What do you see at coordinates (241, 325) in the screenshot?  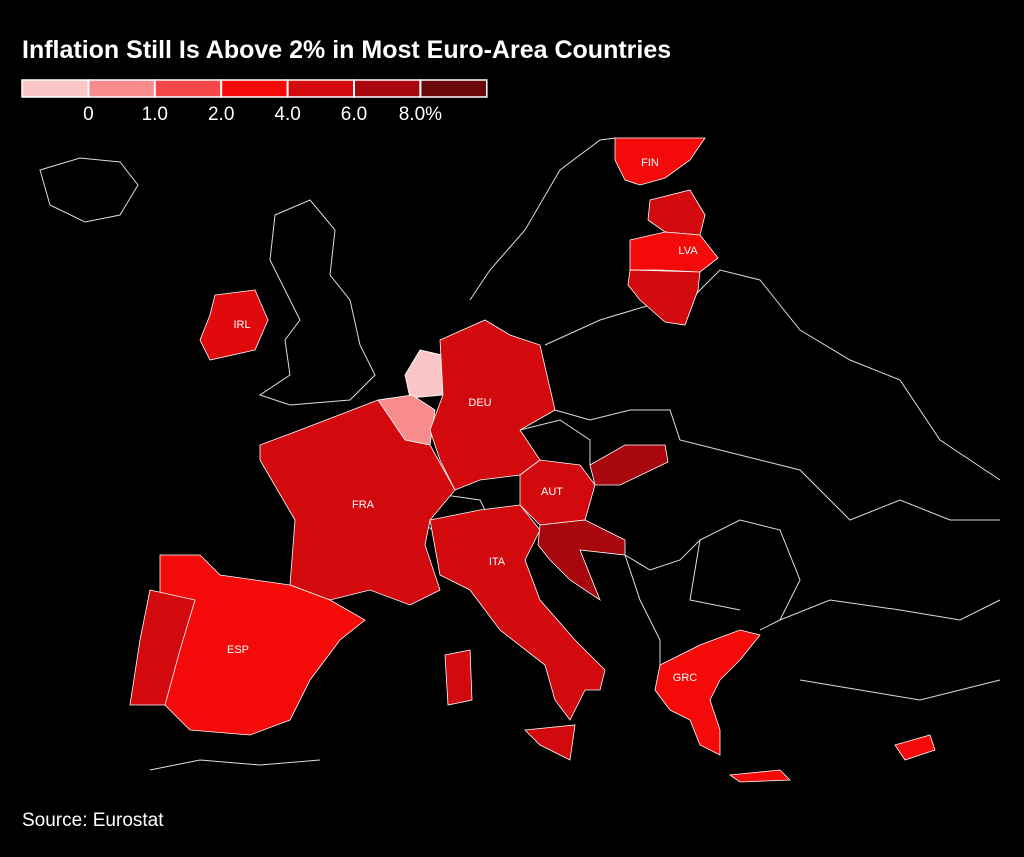 I see `region-label: IRL` at bounding box center [241, 325].